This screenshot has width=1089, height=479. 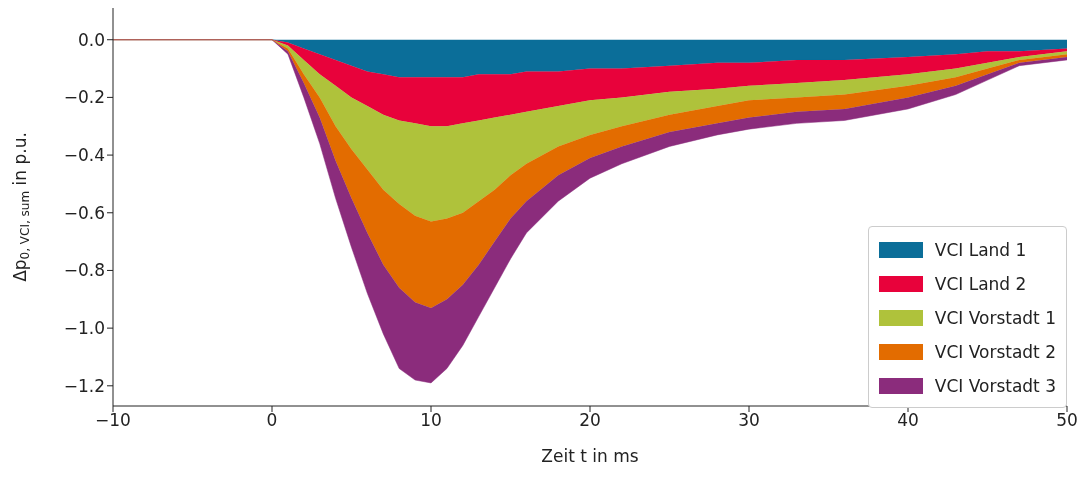 What do you see at coordinates (84, 385) in the screenshot?
I see `y-tick-label: −1.2` at bounding box center [84, 385].